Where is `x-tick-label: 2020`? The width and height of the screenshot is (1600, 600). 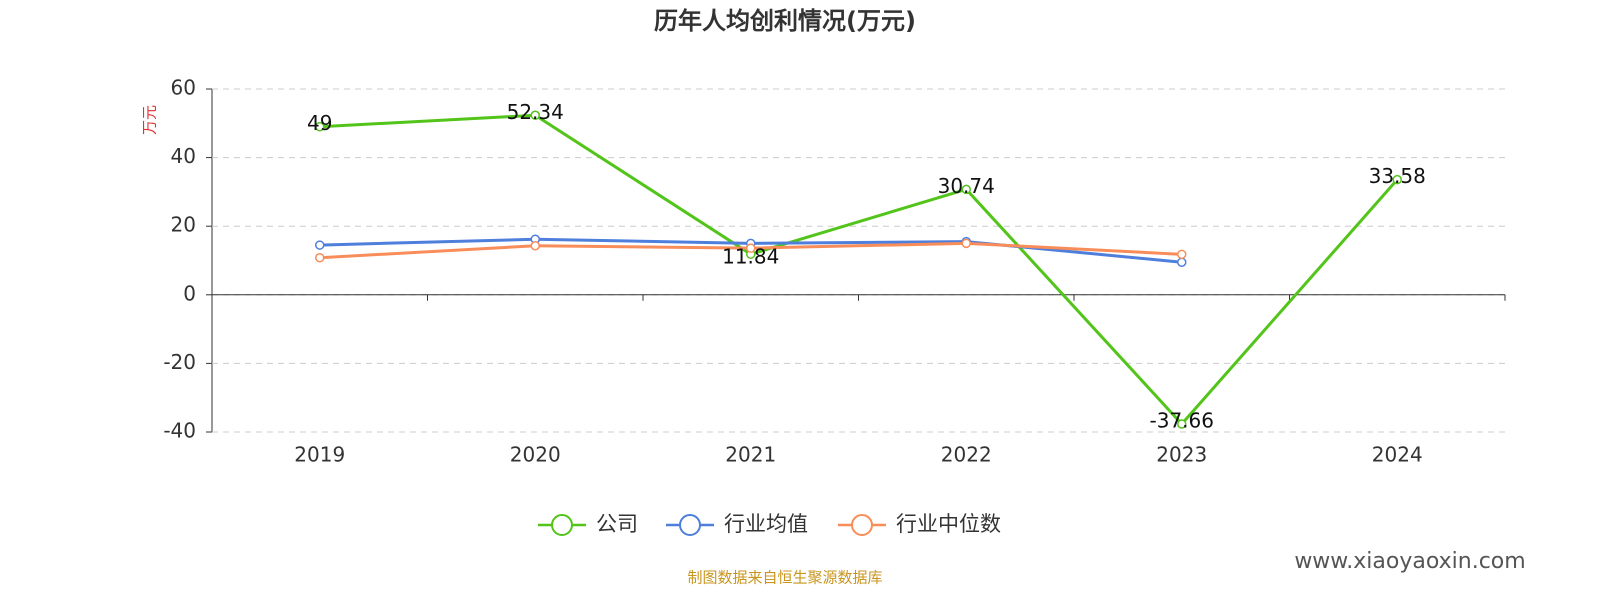 x-tick-label: 2020 is located at coordinates (535, 455).